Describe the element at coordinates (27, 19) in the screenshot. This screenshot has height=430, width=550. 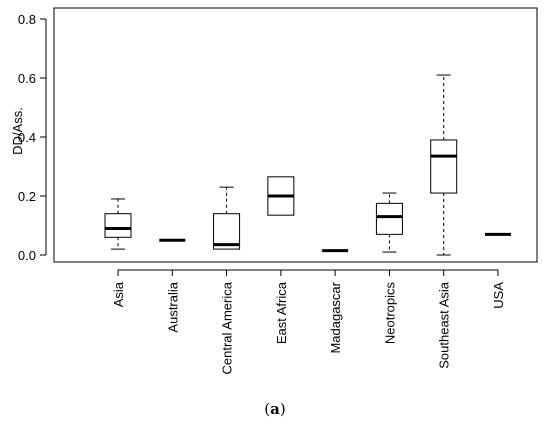
I see `y-tick-label-4: 0.8` at that location.